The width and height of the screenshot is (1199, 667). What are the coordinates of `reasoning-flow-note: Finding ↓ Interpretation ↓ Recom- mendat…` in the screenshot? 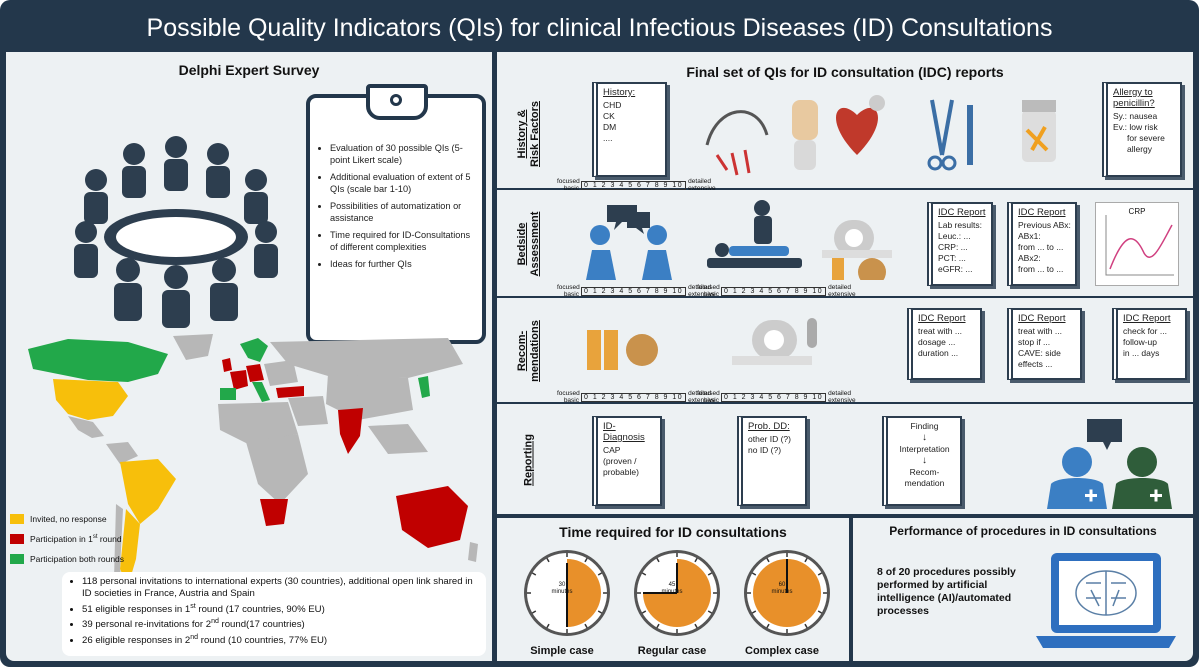 It's located at (922, 461).